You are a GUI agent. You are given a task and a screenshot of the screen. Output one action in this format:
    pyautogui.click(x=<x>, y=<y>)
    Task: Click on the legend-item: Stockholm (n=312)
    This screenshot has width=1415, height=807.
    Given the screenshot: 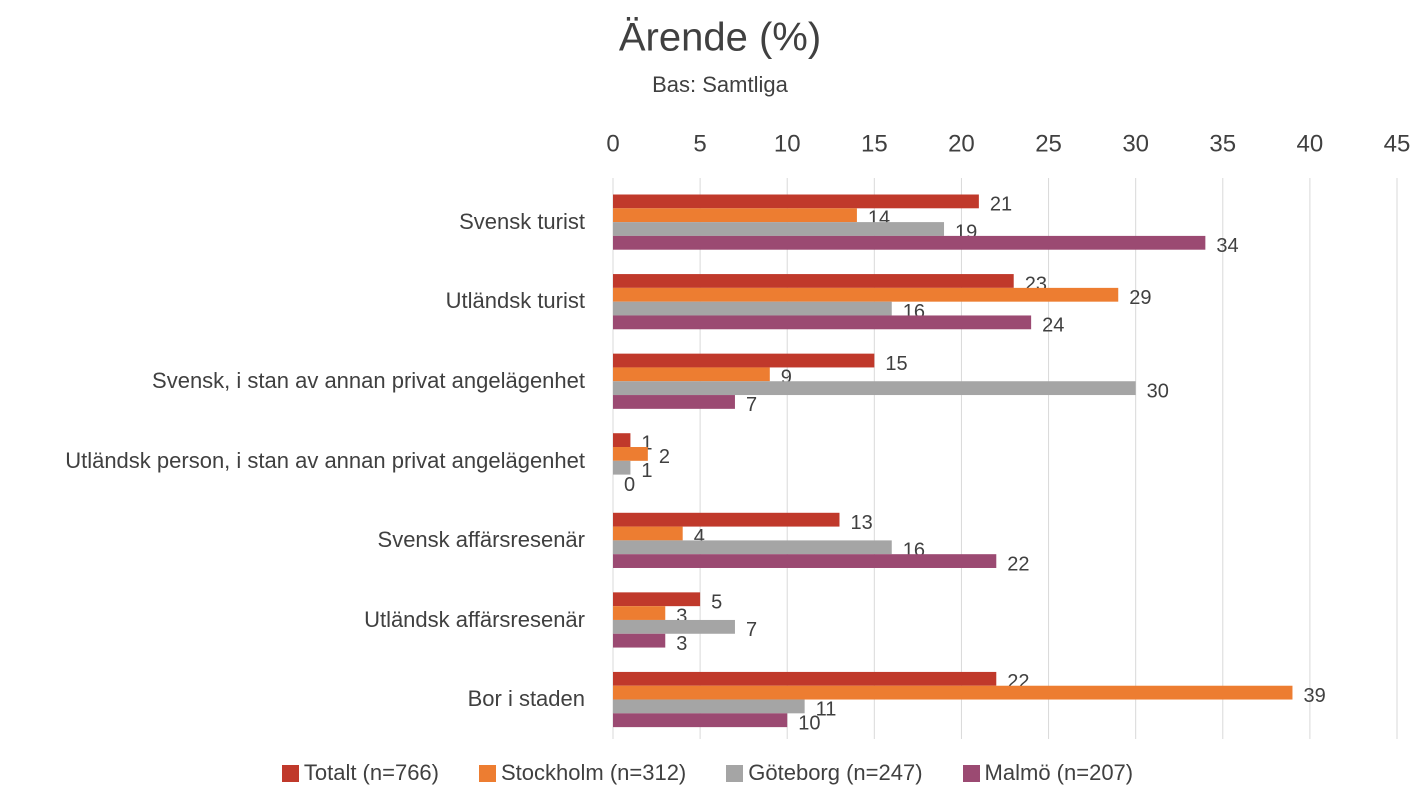 What is the action you would take?
    pyautogui.click(x=582, y=773)
    